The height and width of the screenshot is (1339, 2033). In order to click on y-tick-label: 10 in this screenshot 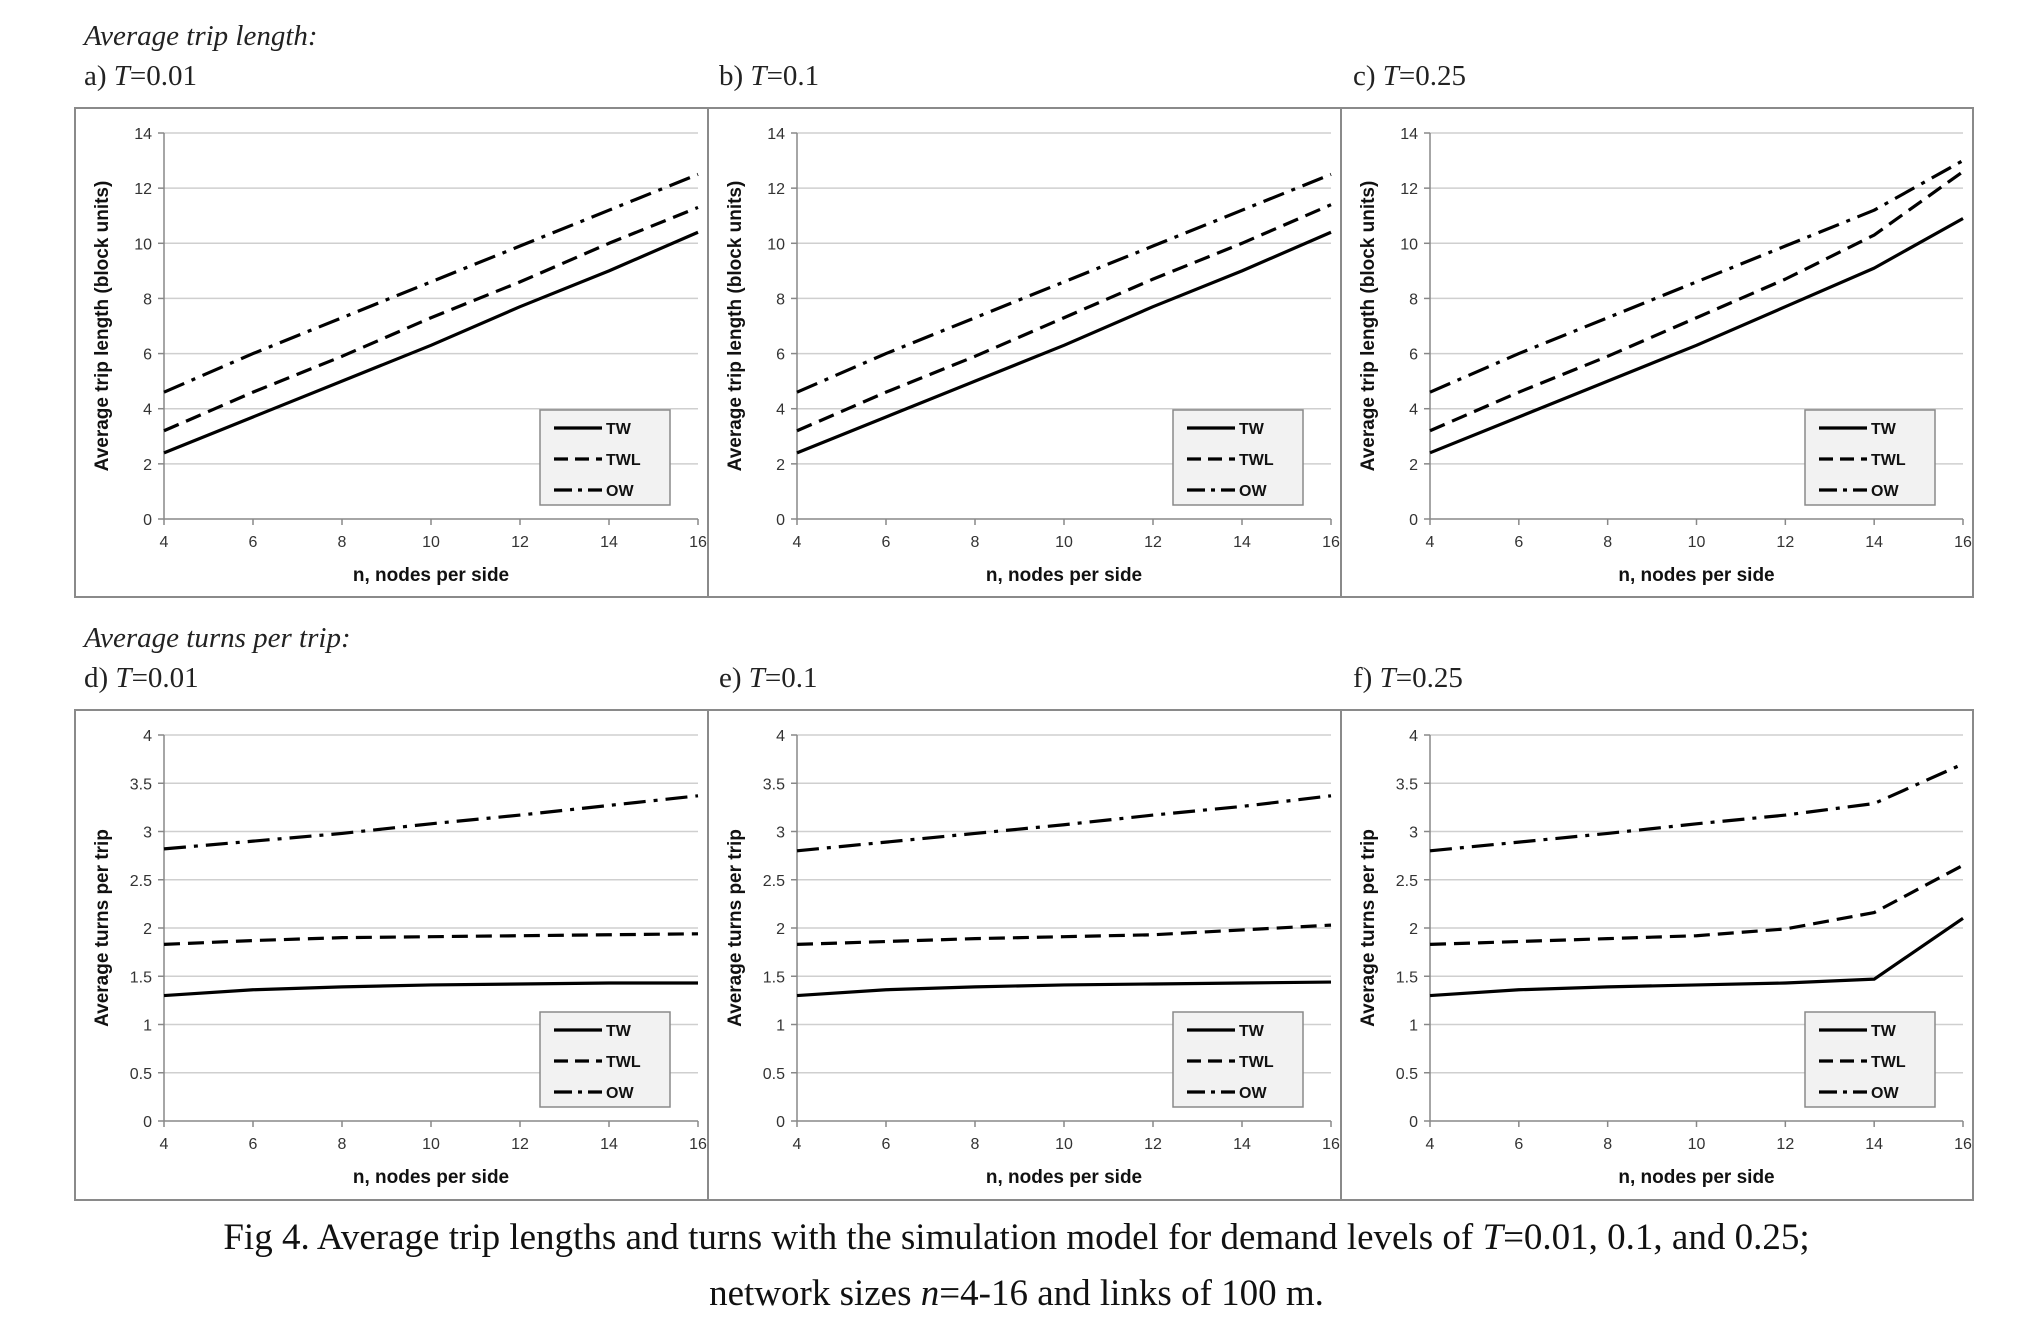, I will do `click(776, 244)`.